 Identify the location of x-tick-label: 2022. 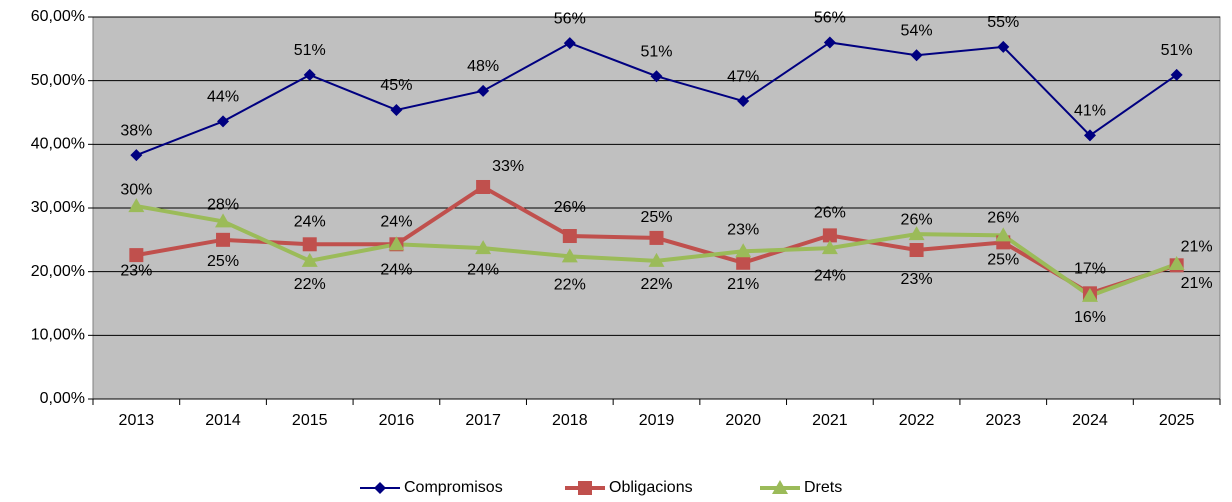
(917, 420).